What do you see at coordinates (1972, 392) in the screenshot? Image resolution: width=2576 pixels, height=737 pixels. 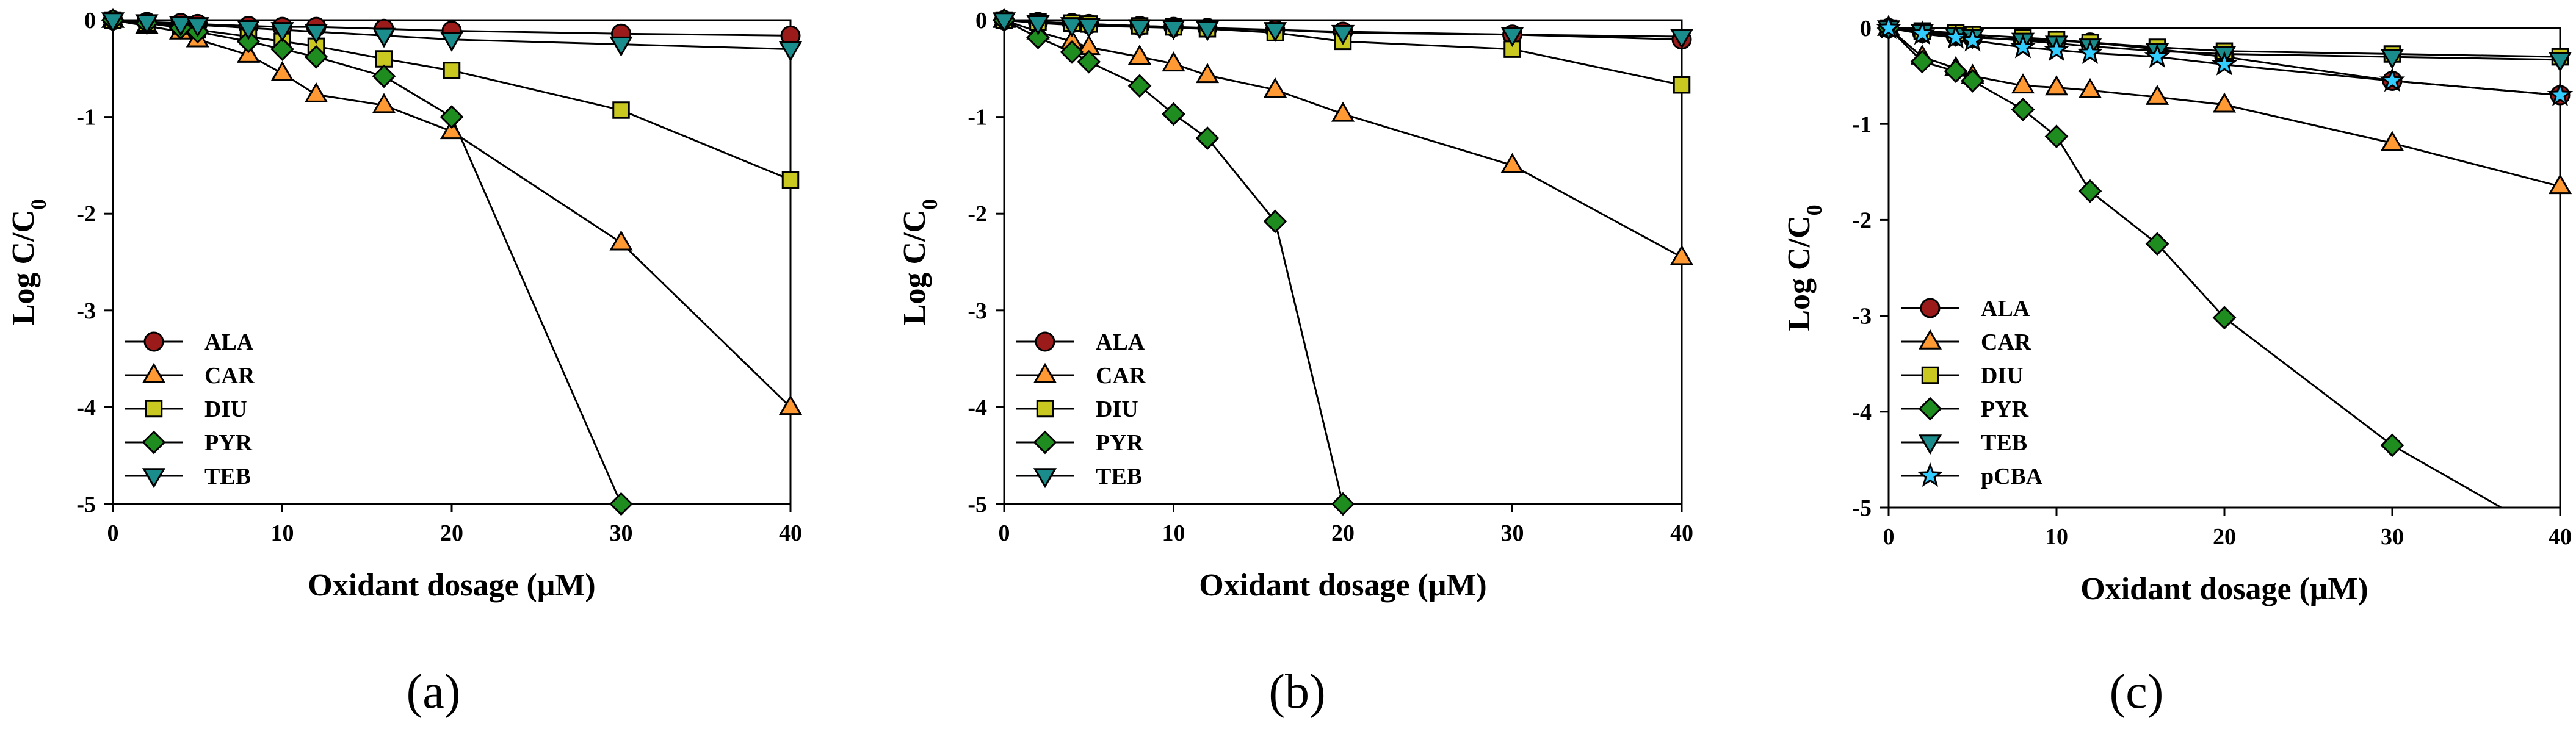 I see `legend: ALA CAR DIU PYR TEB pCBA` at bounding box center [1972, 392].